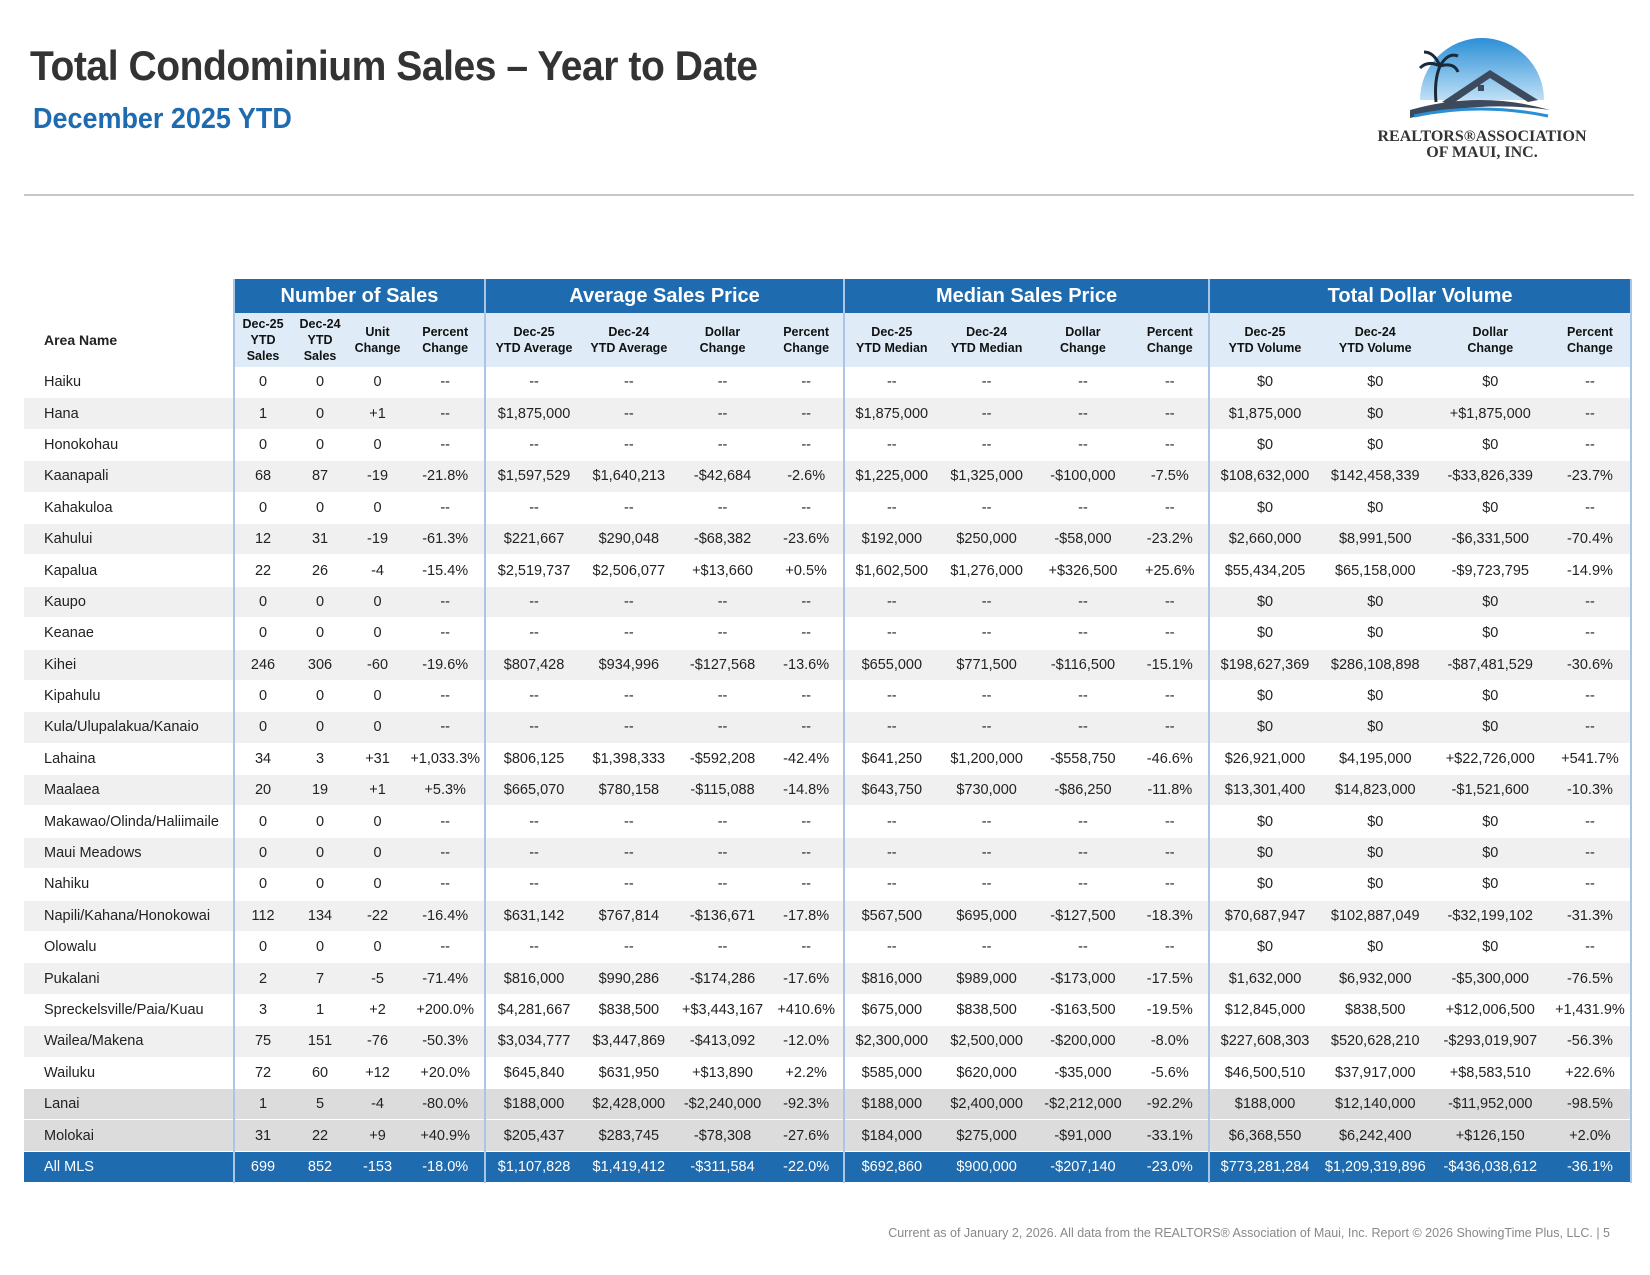  What do you see at coordinates (1375, 1073) in the screenshot?
I see `value-cell: $37,917,000` at bounding box center [1375, 1073].